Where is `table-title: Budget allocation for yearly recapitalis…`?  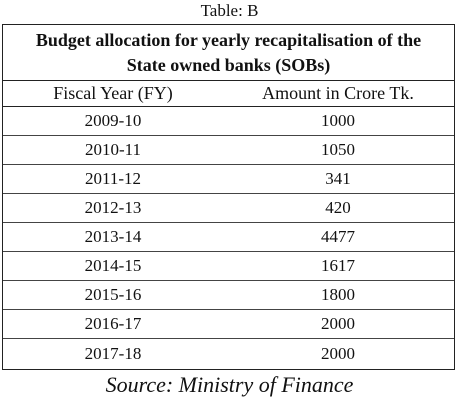
table-title: Budget allocation for yearly recapitalis… is located at coordinates (228, 53).